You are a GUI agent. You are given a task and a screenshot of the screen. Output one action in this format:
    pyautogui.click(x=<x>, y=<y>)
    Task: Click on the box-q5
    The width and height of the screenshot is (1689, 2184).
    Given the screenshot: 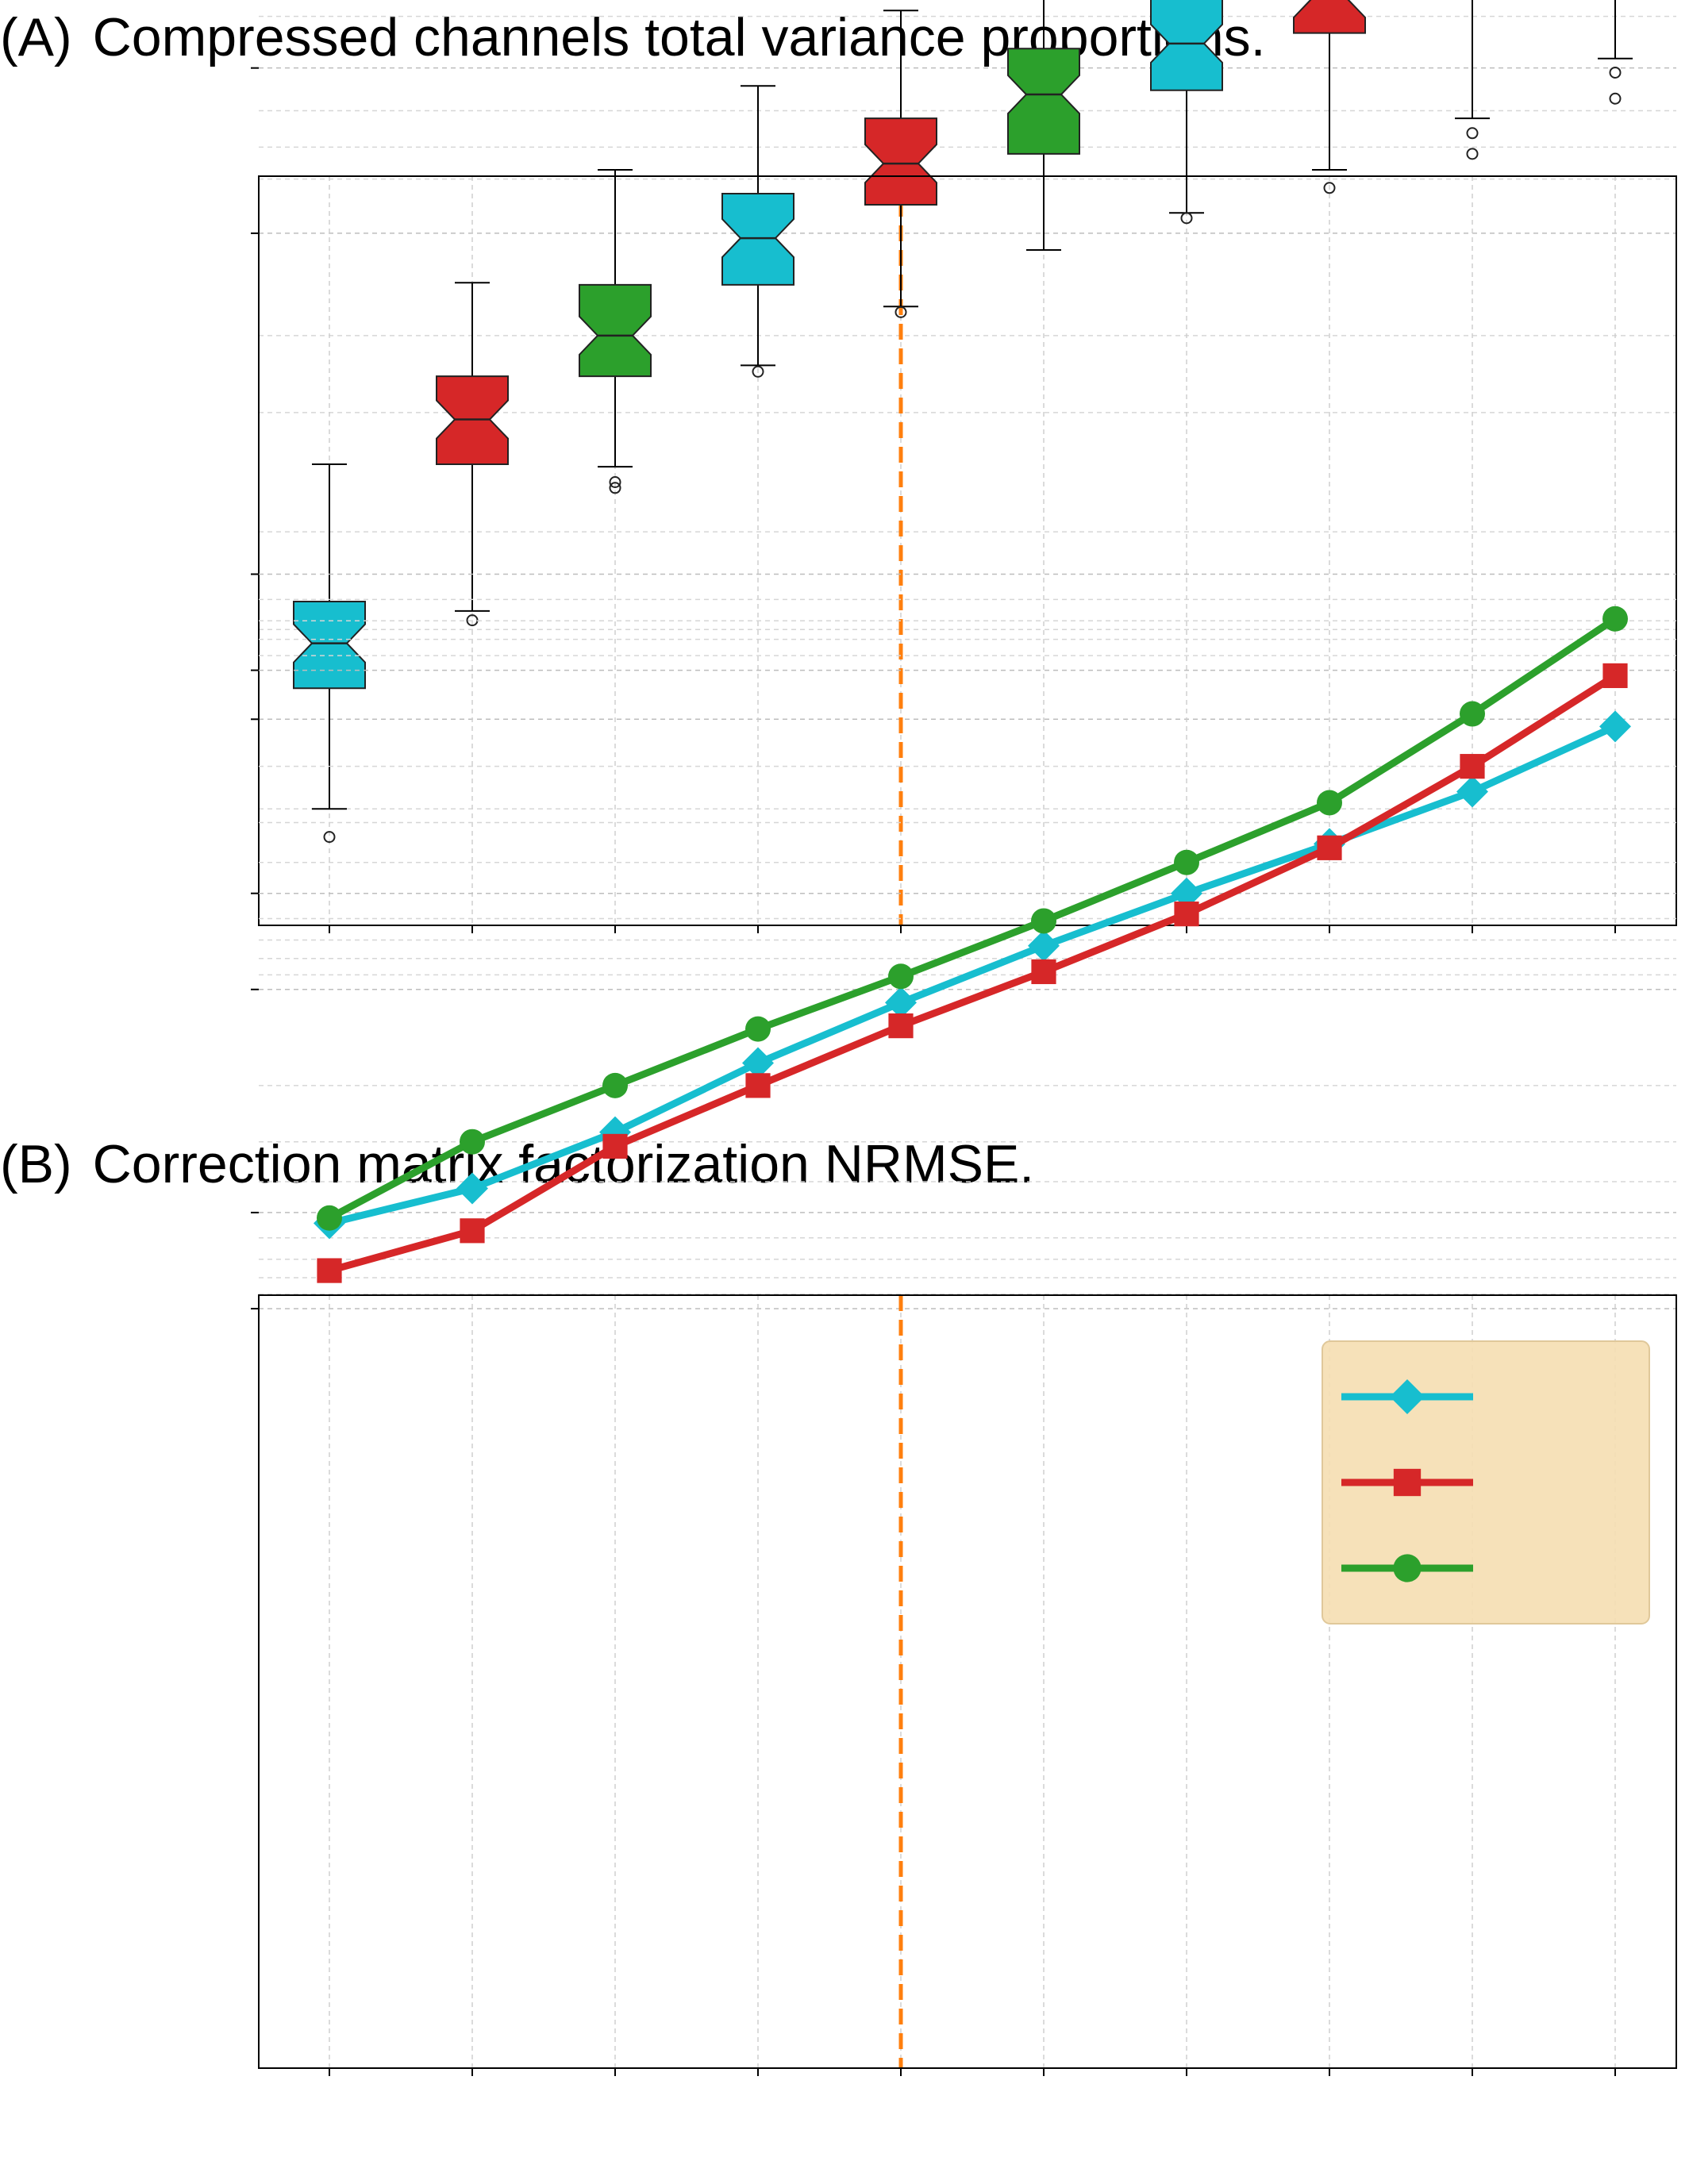 What is the action you would take?
    pyautogui.click(x=900, y=164)
    